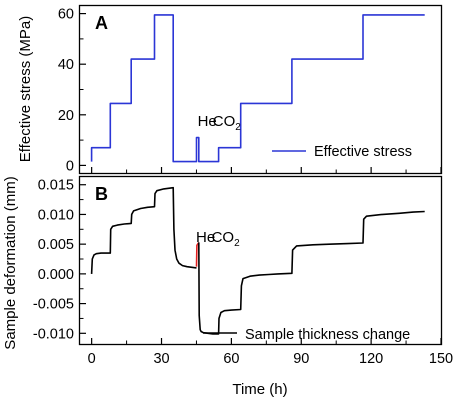 This screenshot has height=406, width=457. I want to click on panel-b-ytick-label: 0.015, so click(56, 186).